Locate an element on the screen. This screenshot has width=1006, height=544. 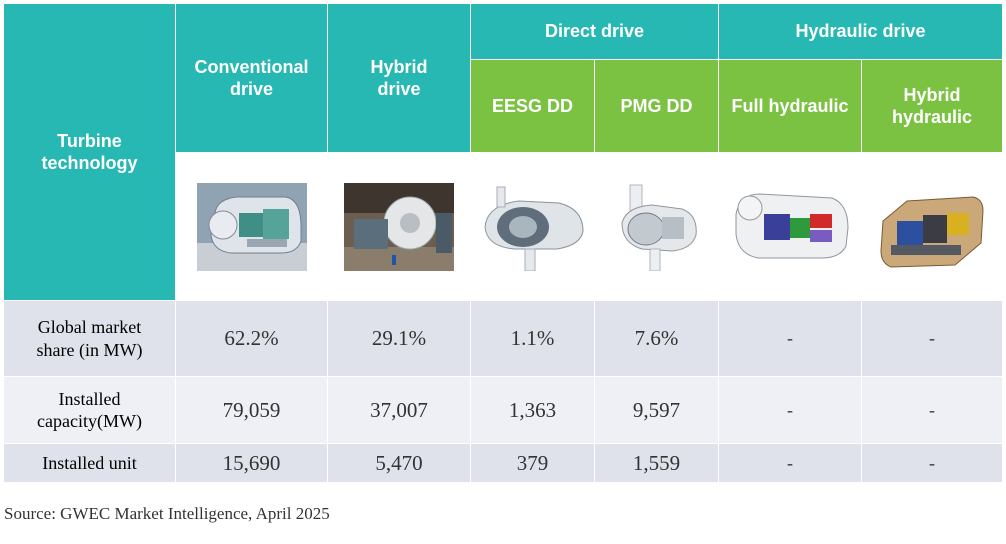
direct-drive-label: Direct drive is located at coordinates (594, 31).